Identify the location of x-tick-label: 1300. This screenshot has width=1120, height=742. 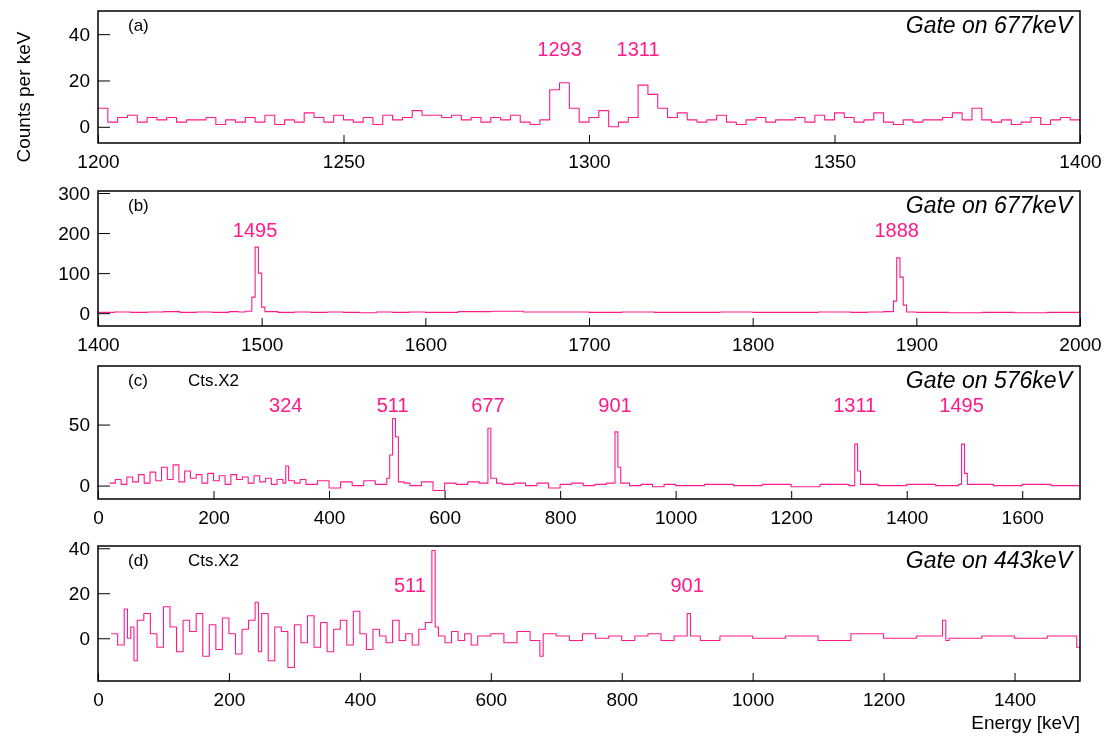
(589, 162).